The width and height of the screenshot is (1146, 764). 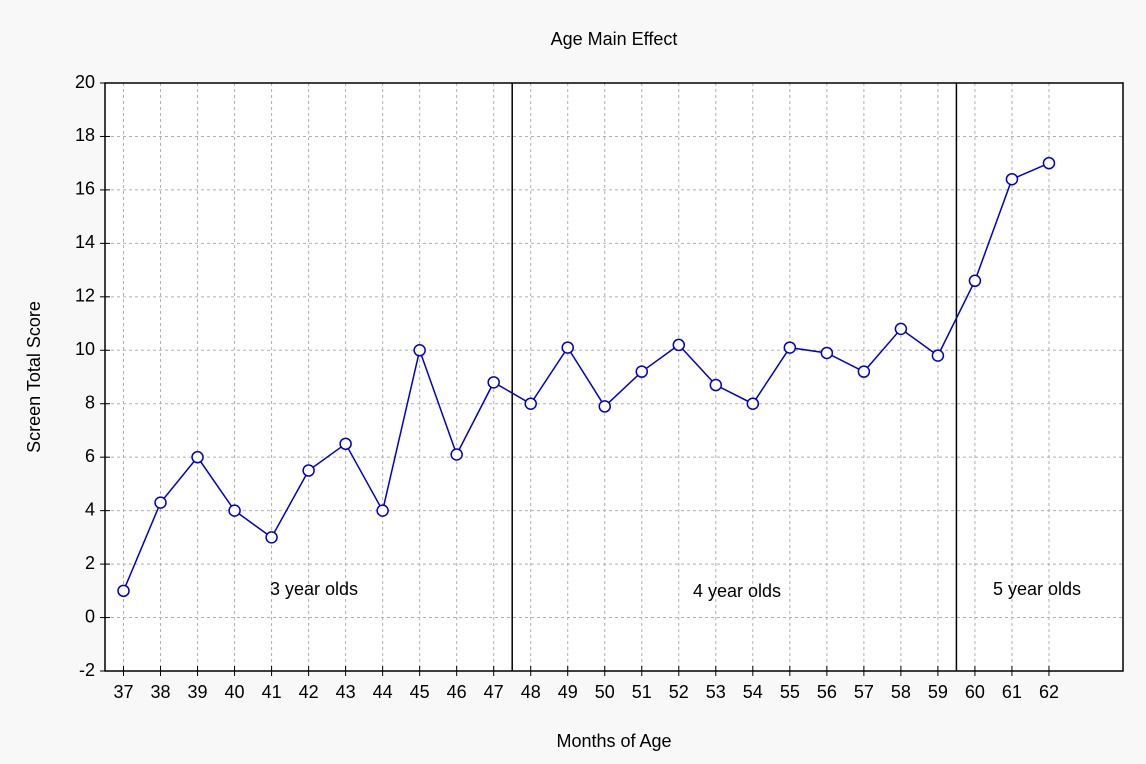 What do you see at coordinates (938, 692) in the screenshot?
I see `x-tick-label: 59` at bounding box center [938, 692].